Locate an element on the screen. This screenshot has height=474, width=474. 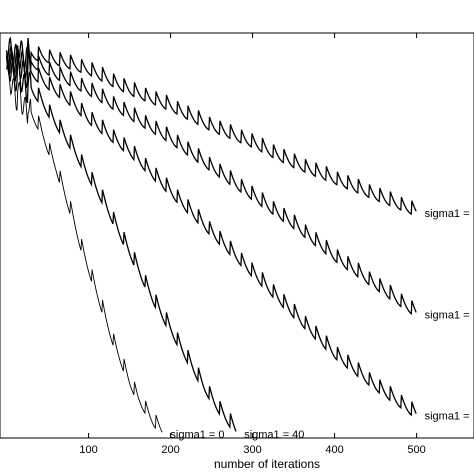
x-tick-label-1: 200 is located at coordinates (170, 450).